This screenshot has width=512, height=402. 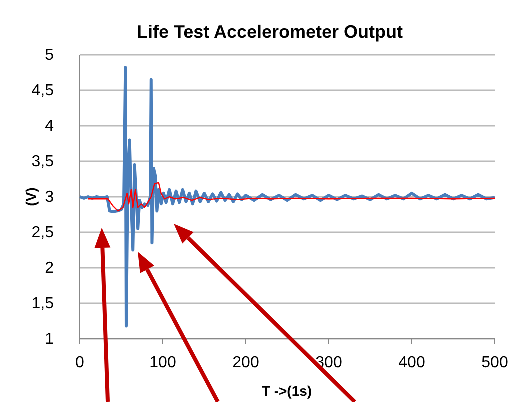 I want to click on x-tick-label: 400, so click(x=412, y=363).